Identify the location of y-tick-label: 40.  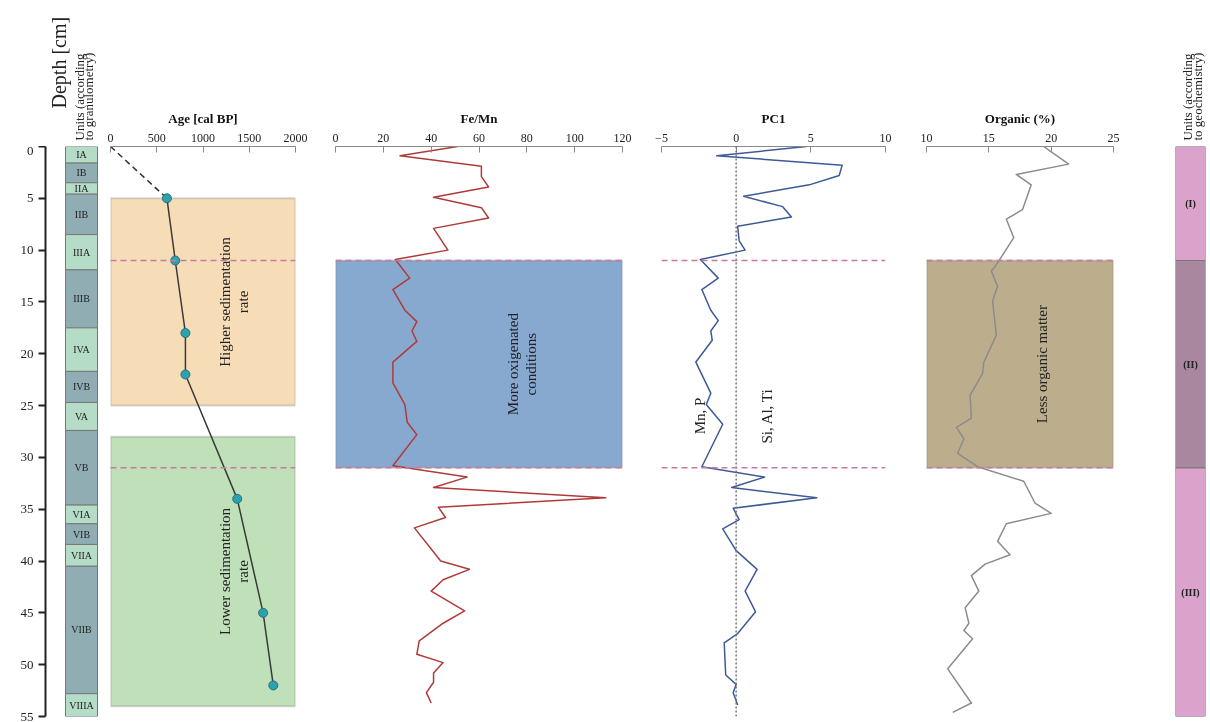
(27, 561).